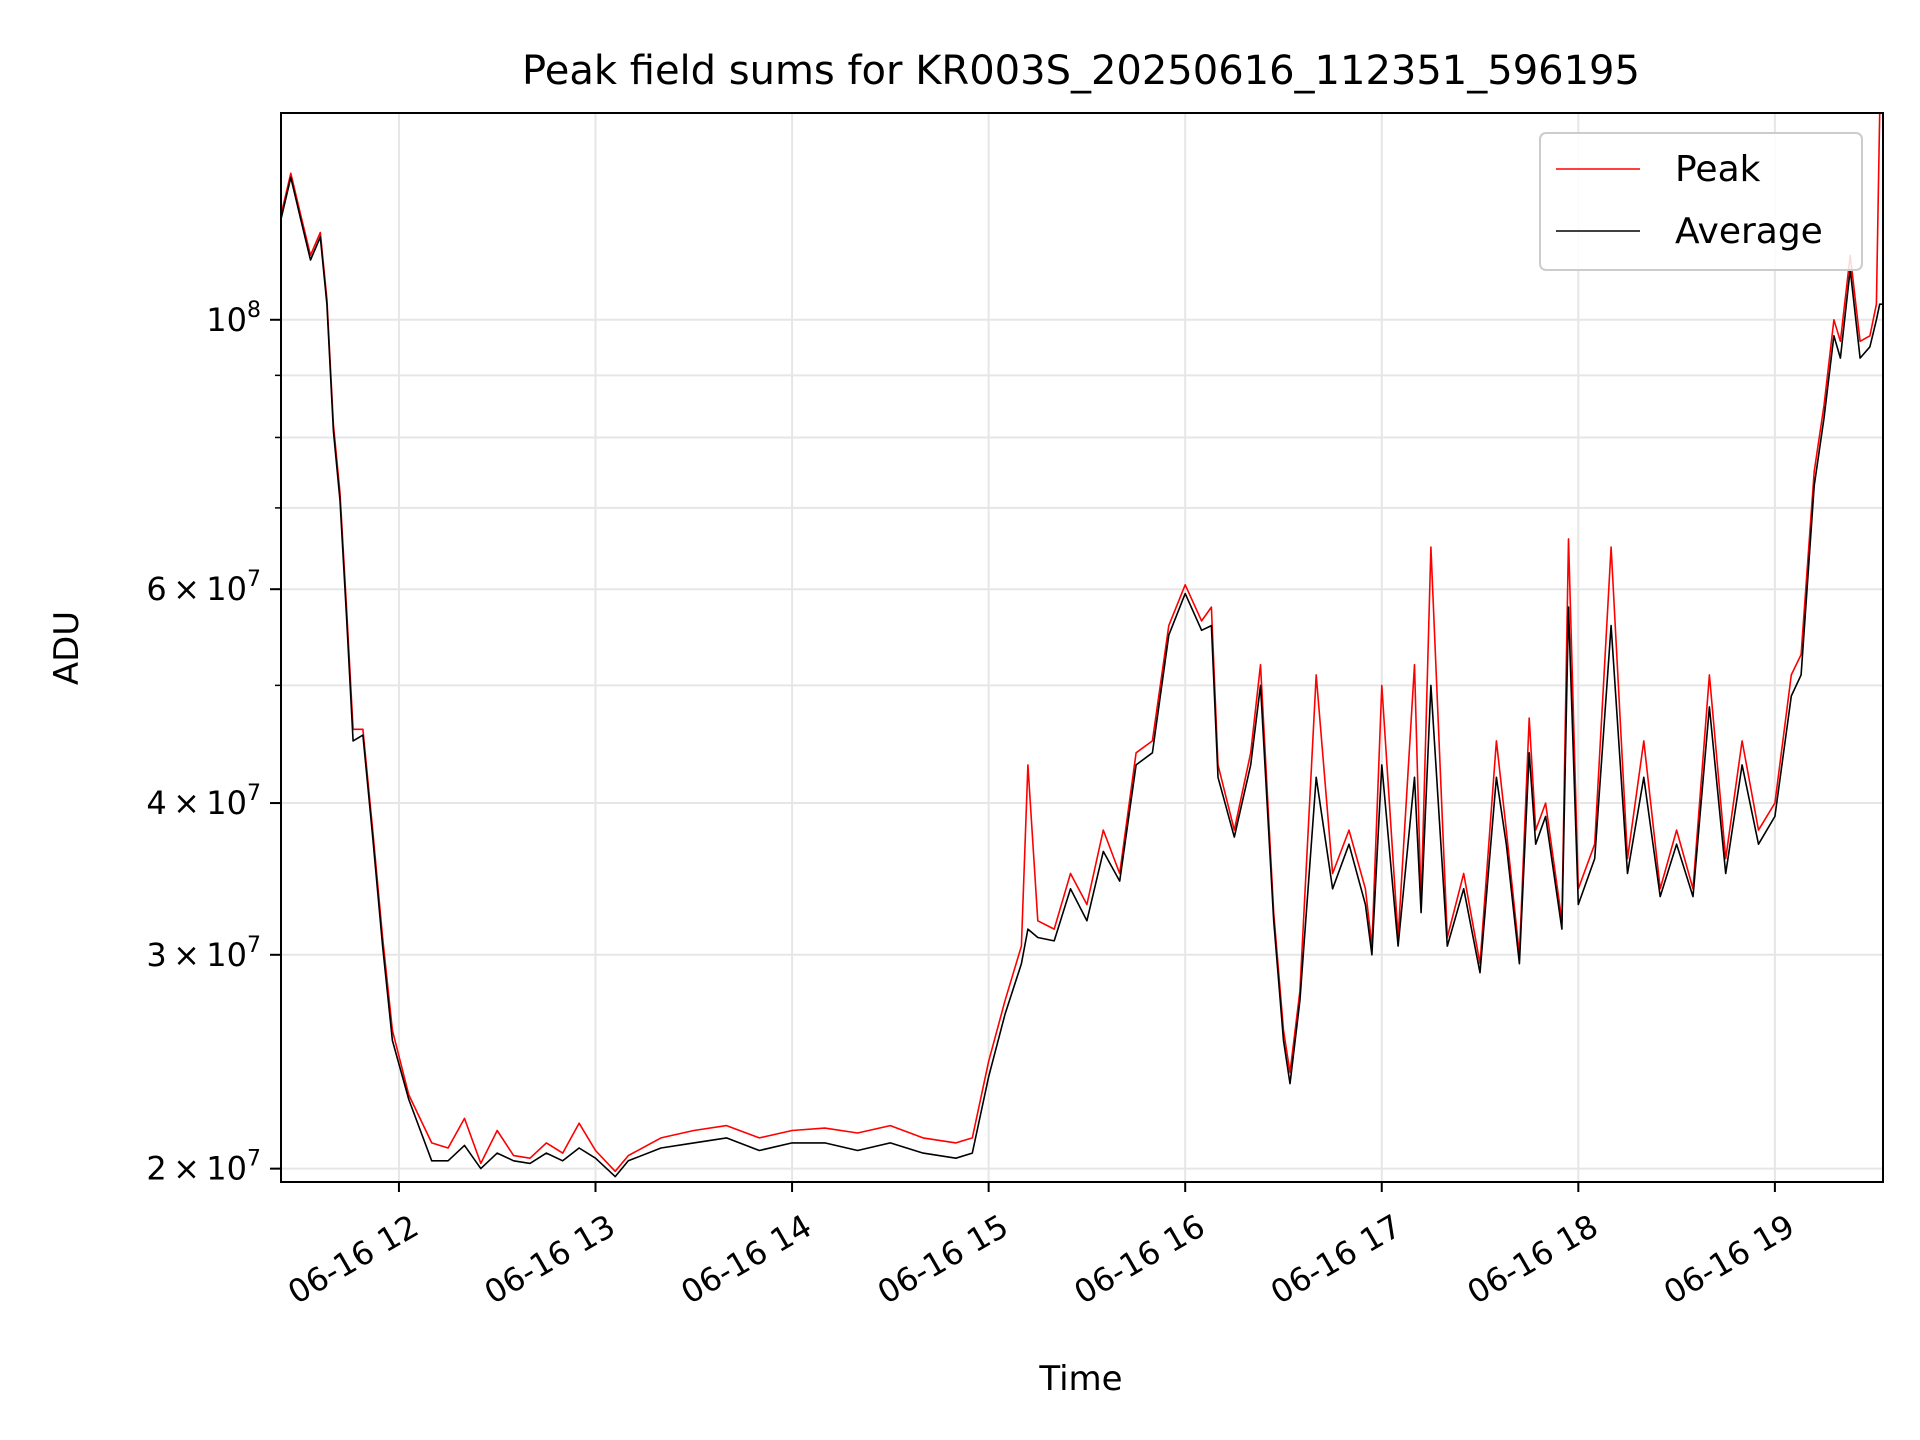  I want to click on y-tick-label: 4 × 107, so click(203, 801).